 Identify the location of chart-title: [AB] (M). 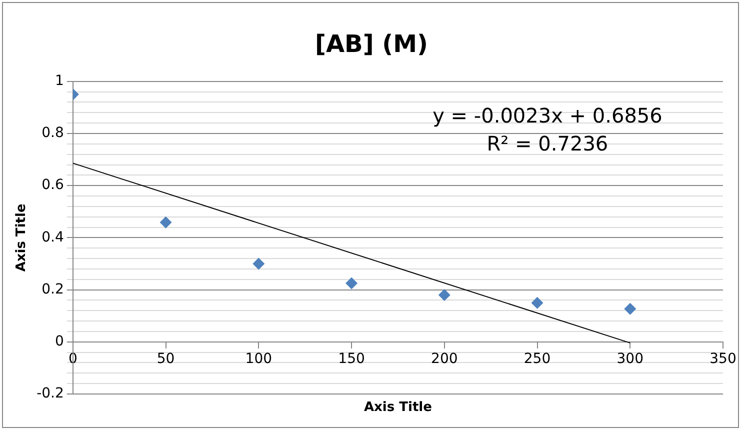
(371, 44).